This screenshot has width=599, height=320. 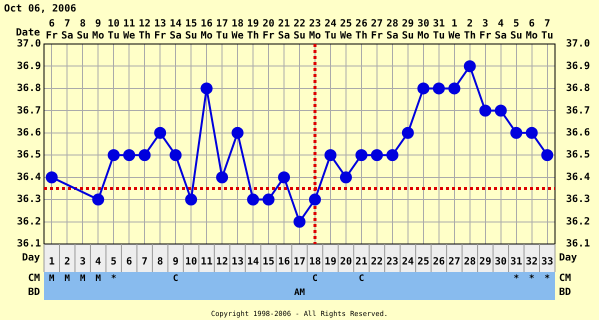 I want to click on text: AM, so click(x=299, y=293).